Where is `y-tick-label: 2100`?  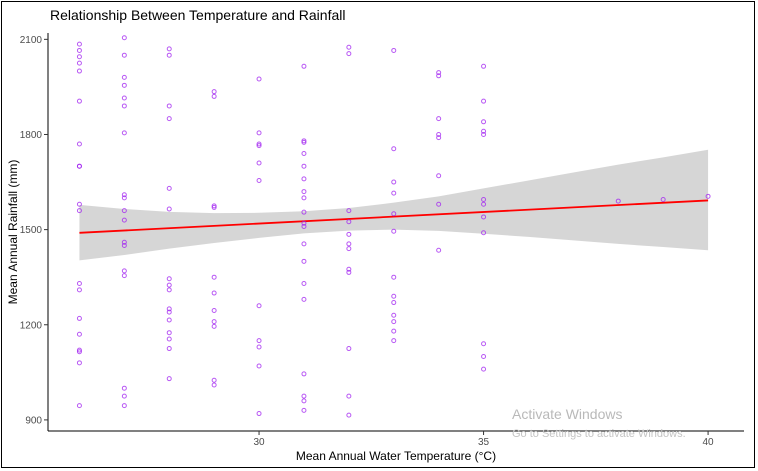
y-tick-label: 2100 is located at coordinates (31, 40).